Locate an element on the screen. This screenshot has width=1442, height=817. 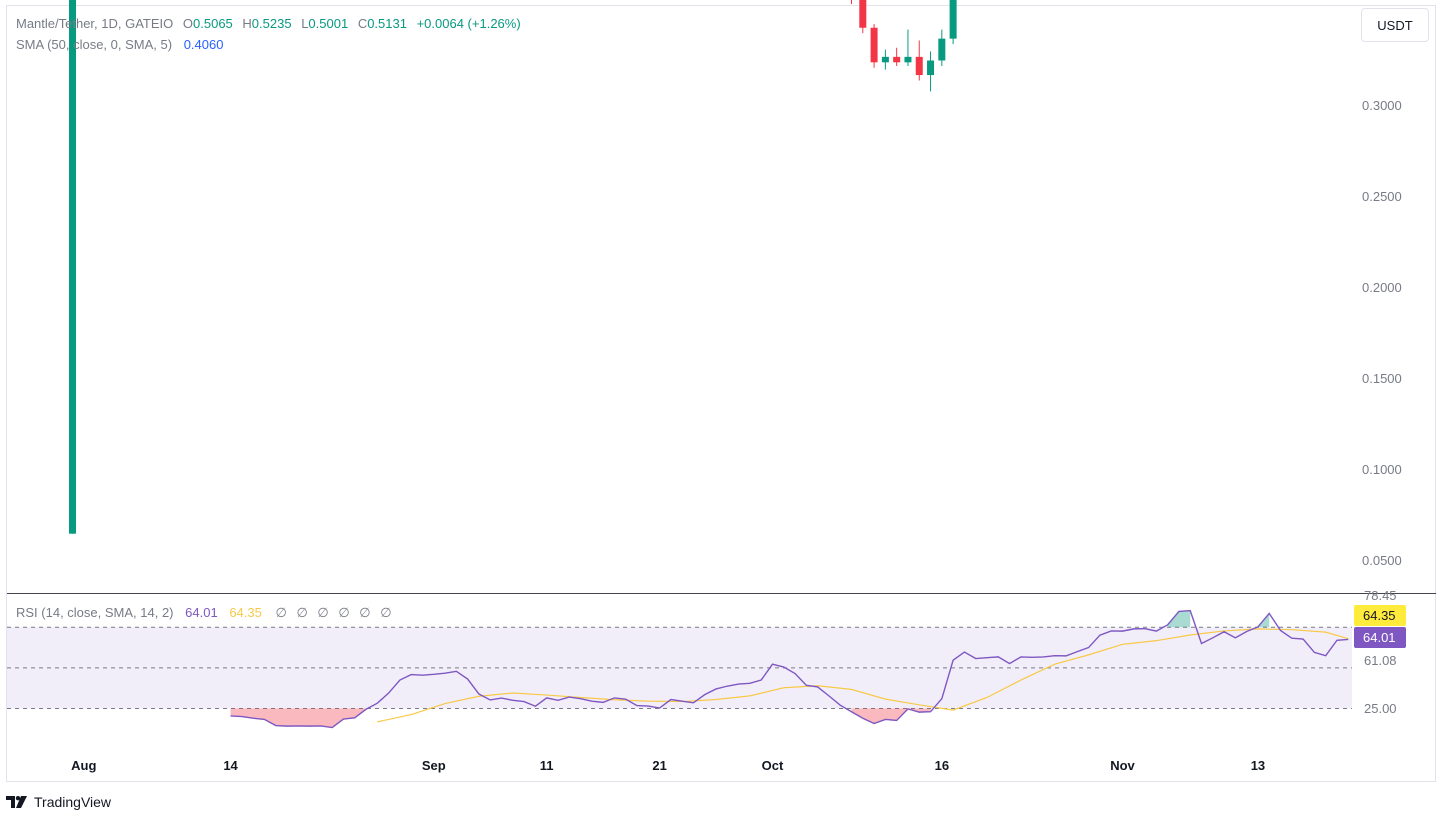
high-label: H is located at coordinates (247, 23).